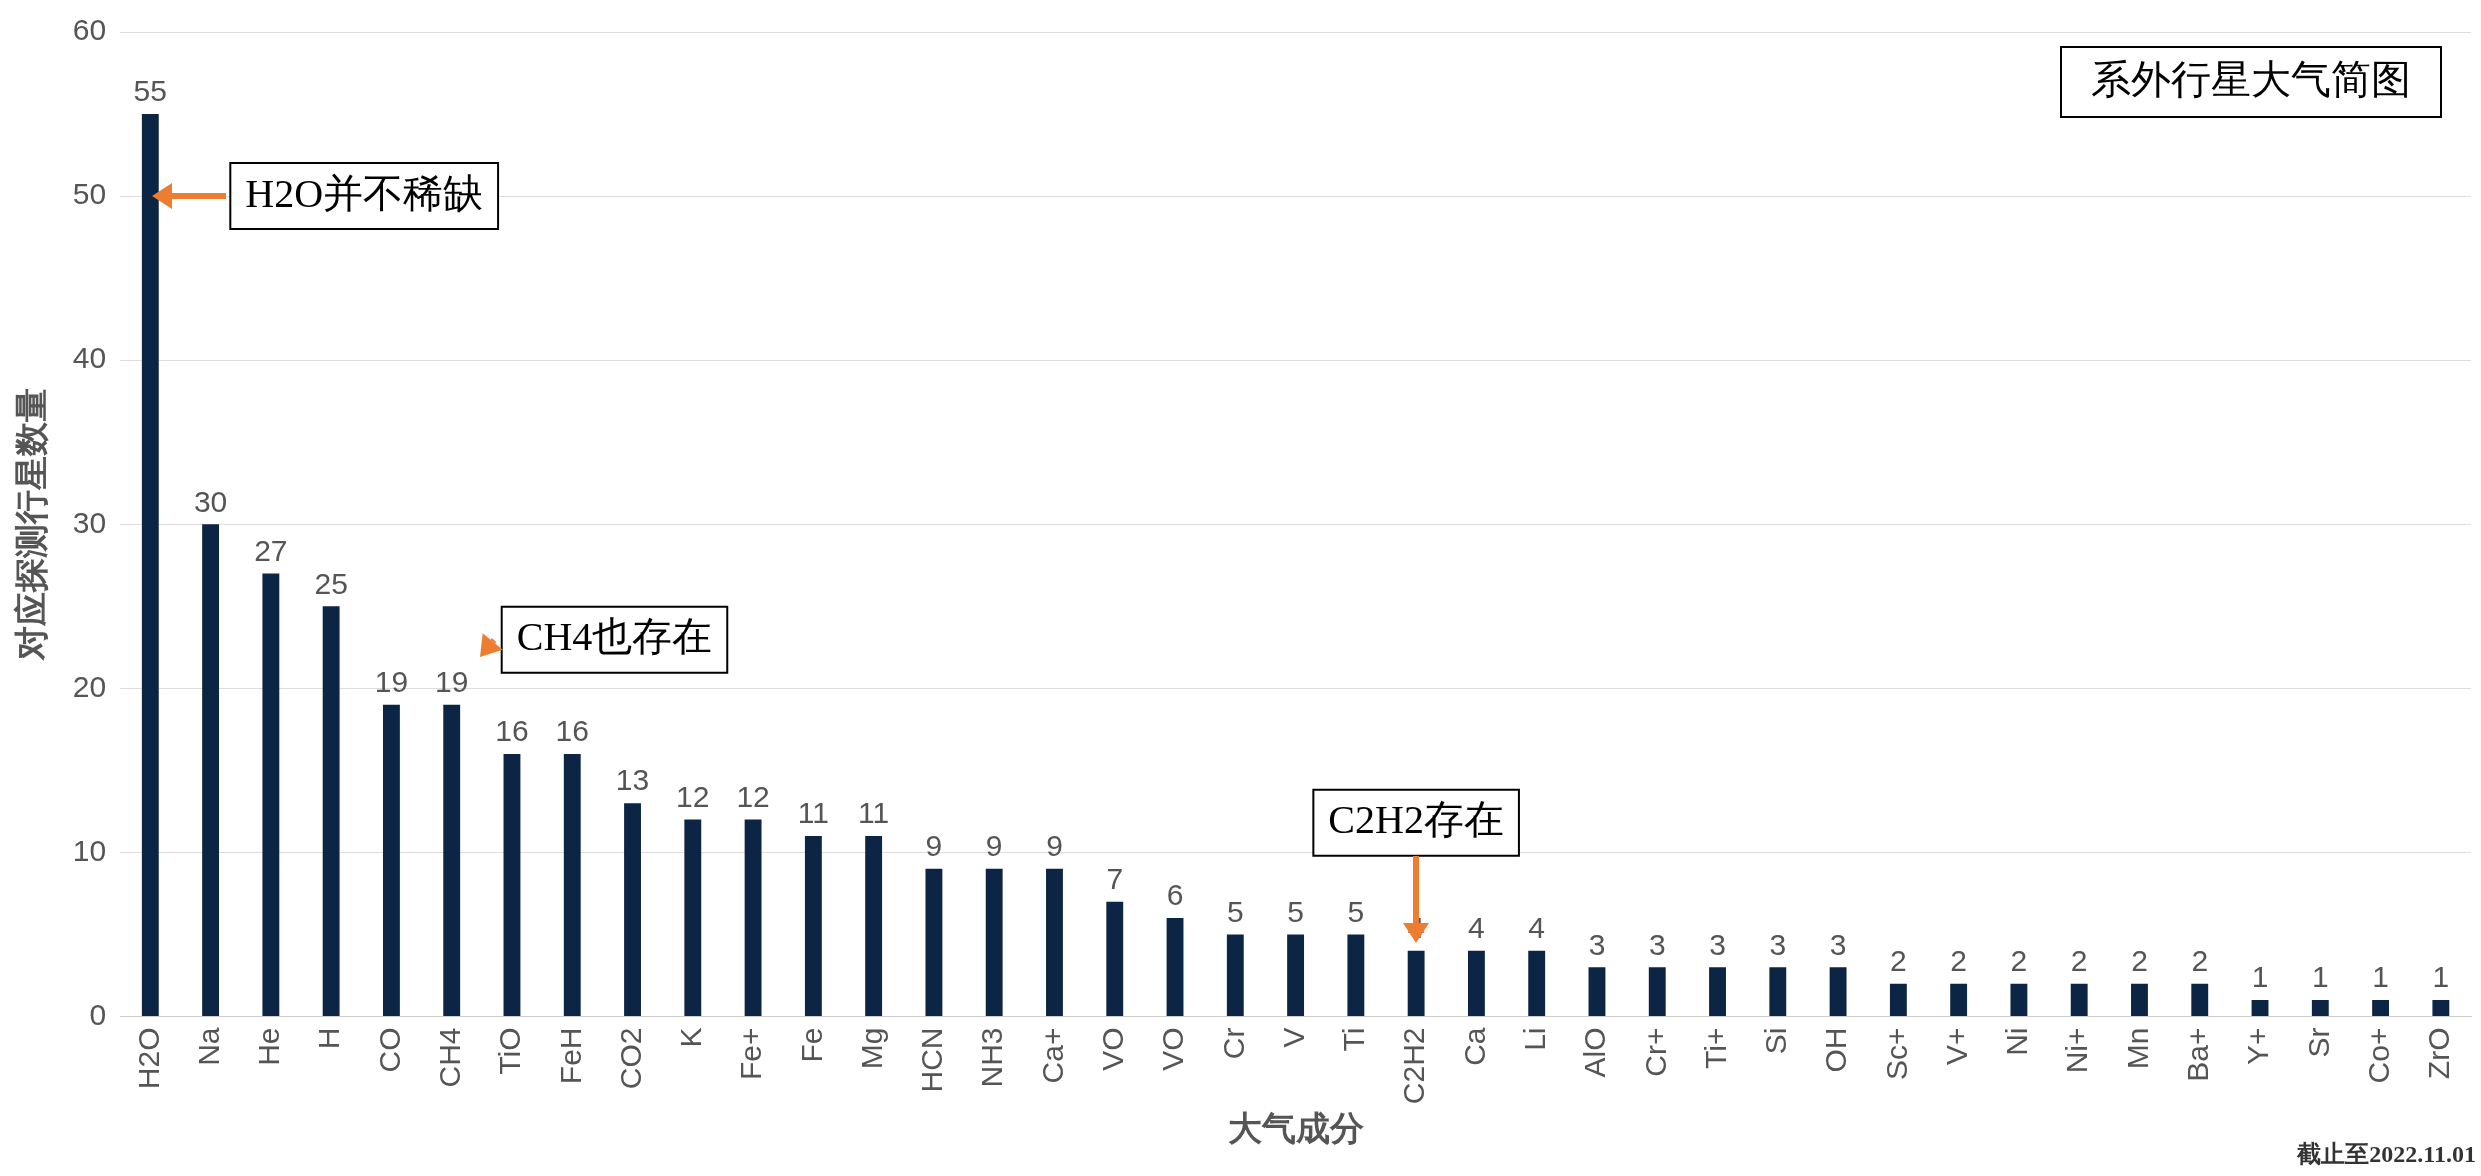 This screenshot has width=2481, height=1176. Describe the element at coordinates (753, 796) in the screenshot. I see `data-label: 12` at that location.